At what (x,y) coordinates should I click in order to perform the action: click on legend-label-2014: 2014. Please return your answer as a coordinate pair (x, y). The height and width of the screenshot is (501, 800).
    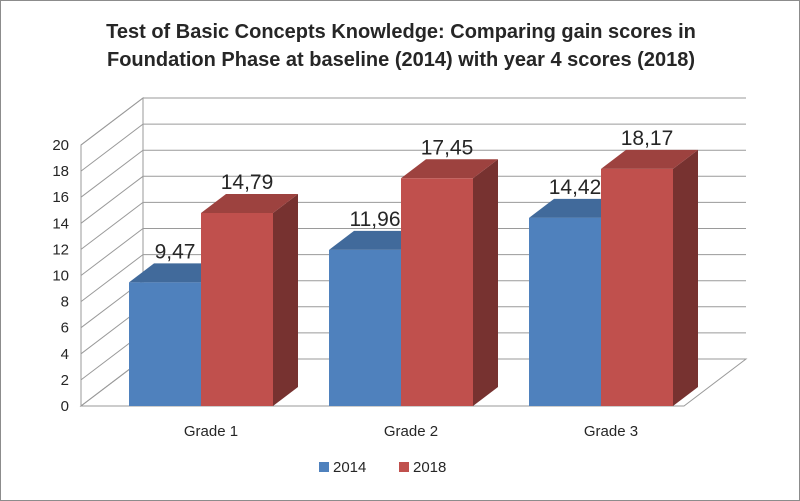
    Looking at the image, I should click on (349, 467).